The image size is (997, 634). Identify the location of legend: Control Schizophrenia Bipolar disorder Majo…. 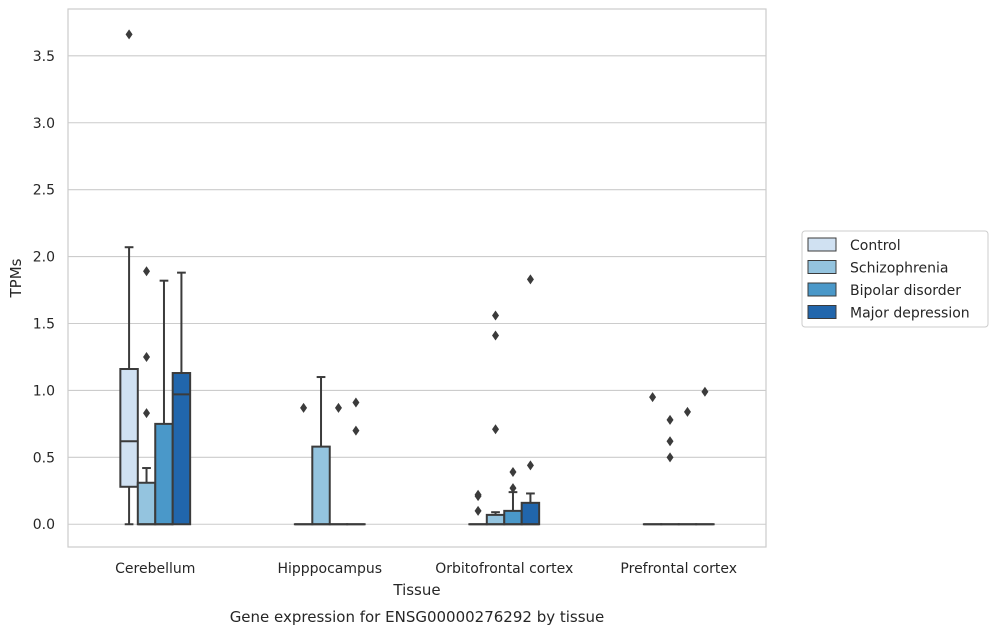
(895, 279).